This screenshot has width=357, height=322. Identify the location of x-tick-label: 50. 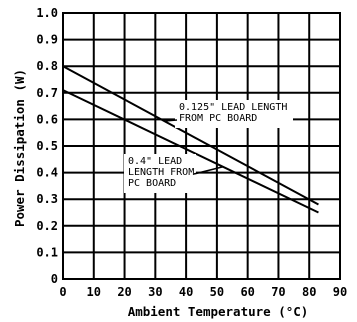
(217, 292).